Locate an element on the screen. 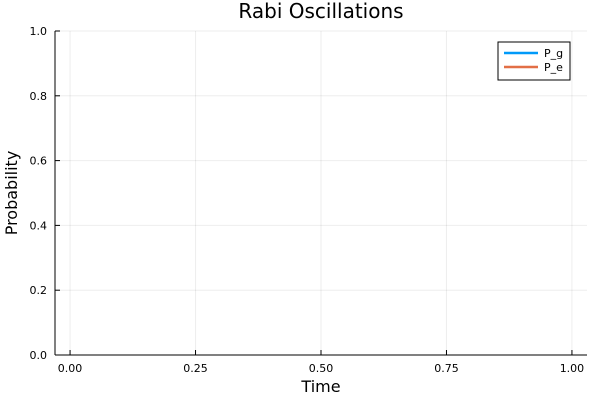 This screenshot has height=400, width=600. y-tick-label: 0.8 is located at coordinates (39, 96).